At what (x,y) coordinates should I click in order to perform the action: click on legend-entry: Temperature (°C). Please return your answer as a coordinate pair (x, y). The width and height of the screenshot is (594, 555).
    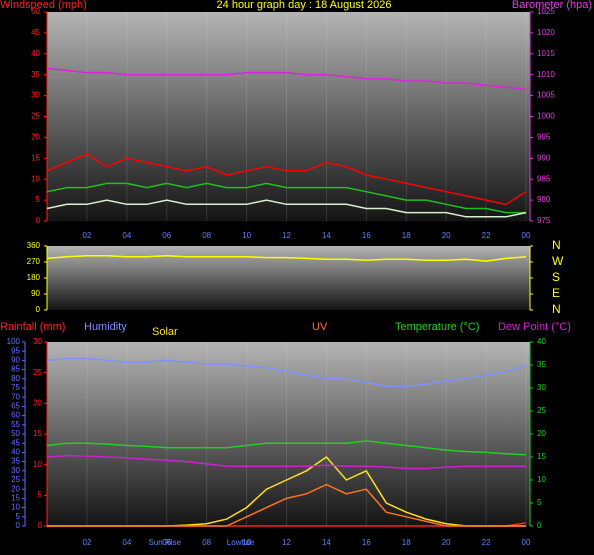
    Looking at the image, I should click on (437, 327).